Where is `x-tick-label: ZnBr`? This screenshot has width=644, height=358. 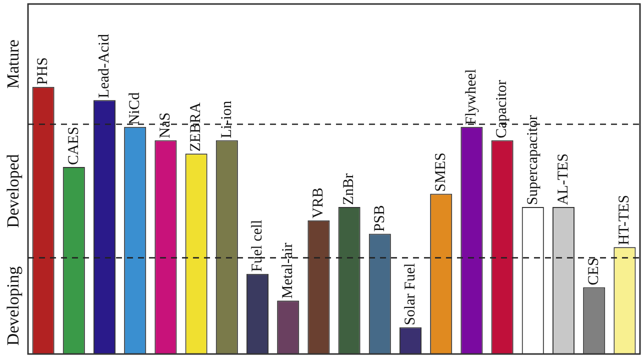 x-tick-label: ZnBr is located at coordinates (349, 189).